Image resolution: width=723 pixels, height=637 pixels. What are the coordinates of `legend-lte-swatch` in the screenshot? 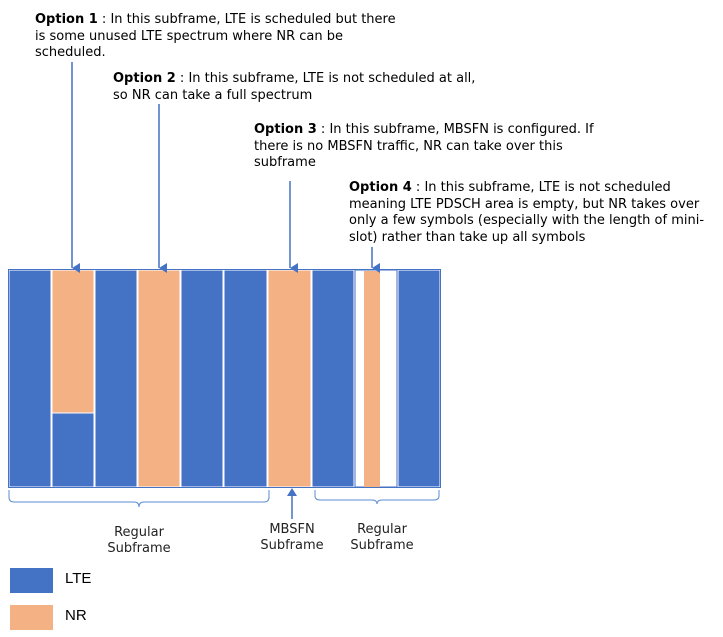 It's located at (31, 580).